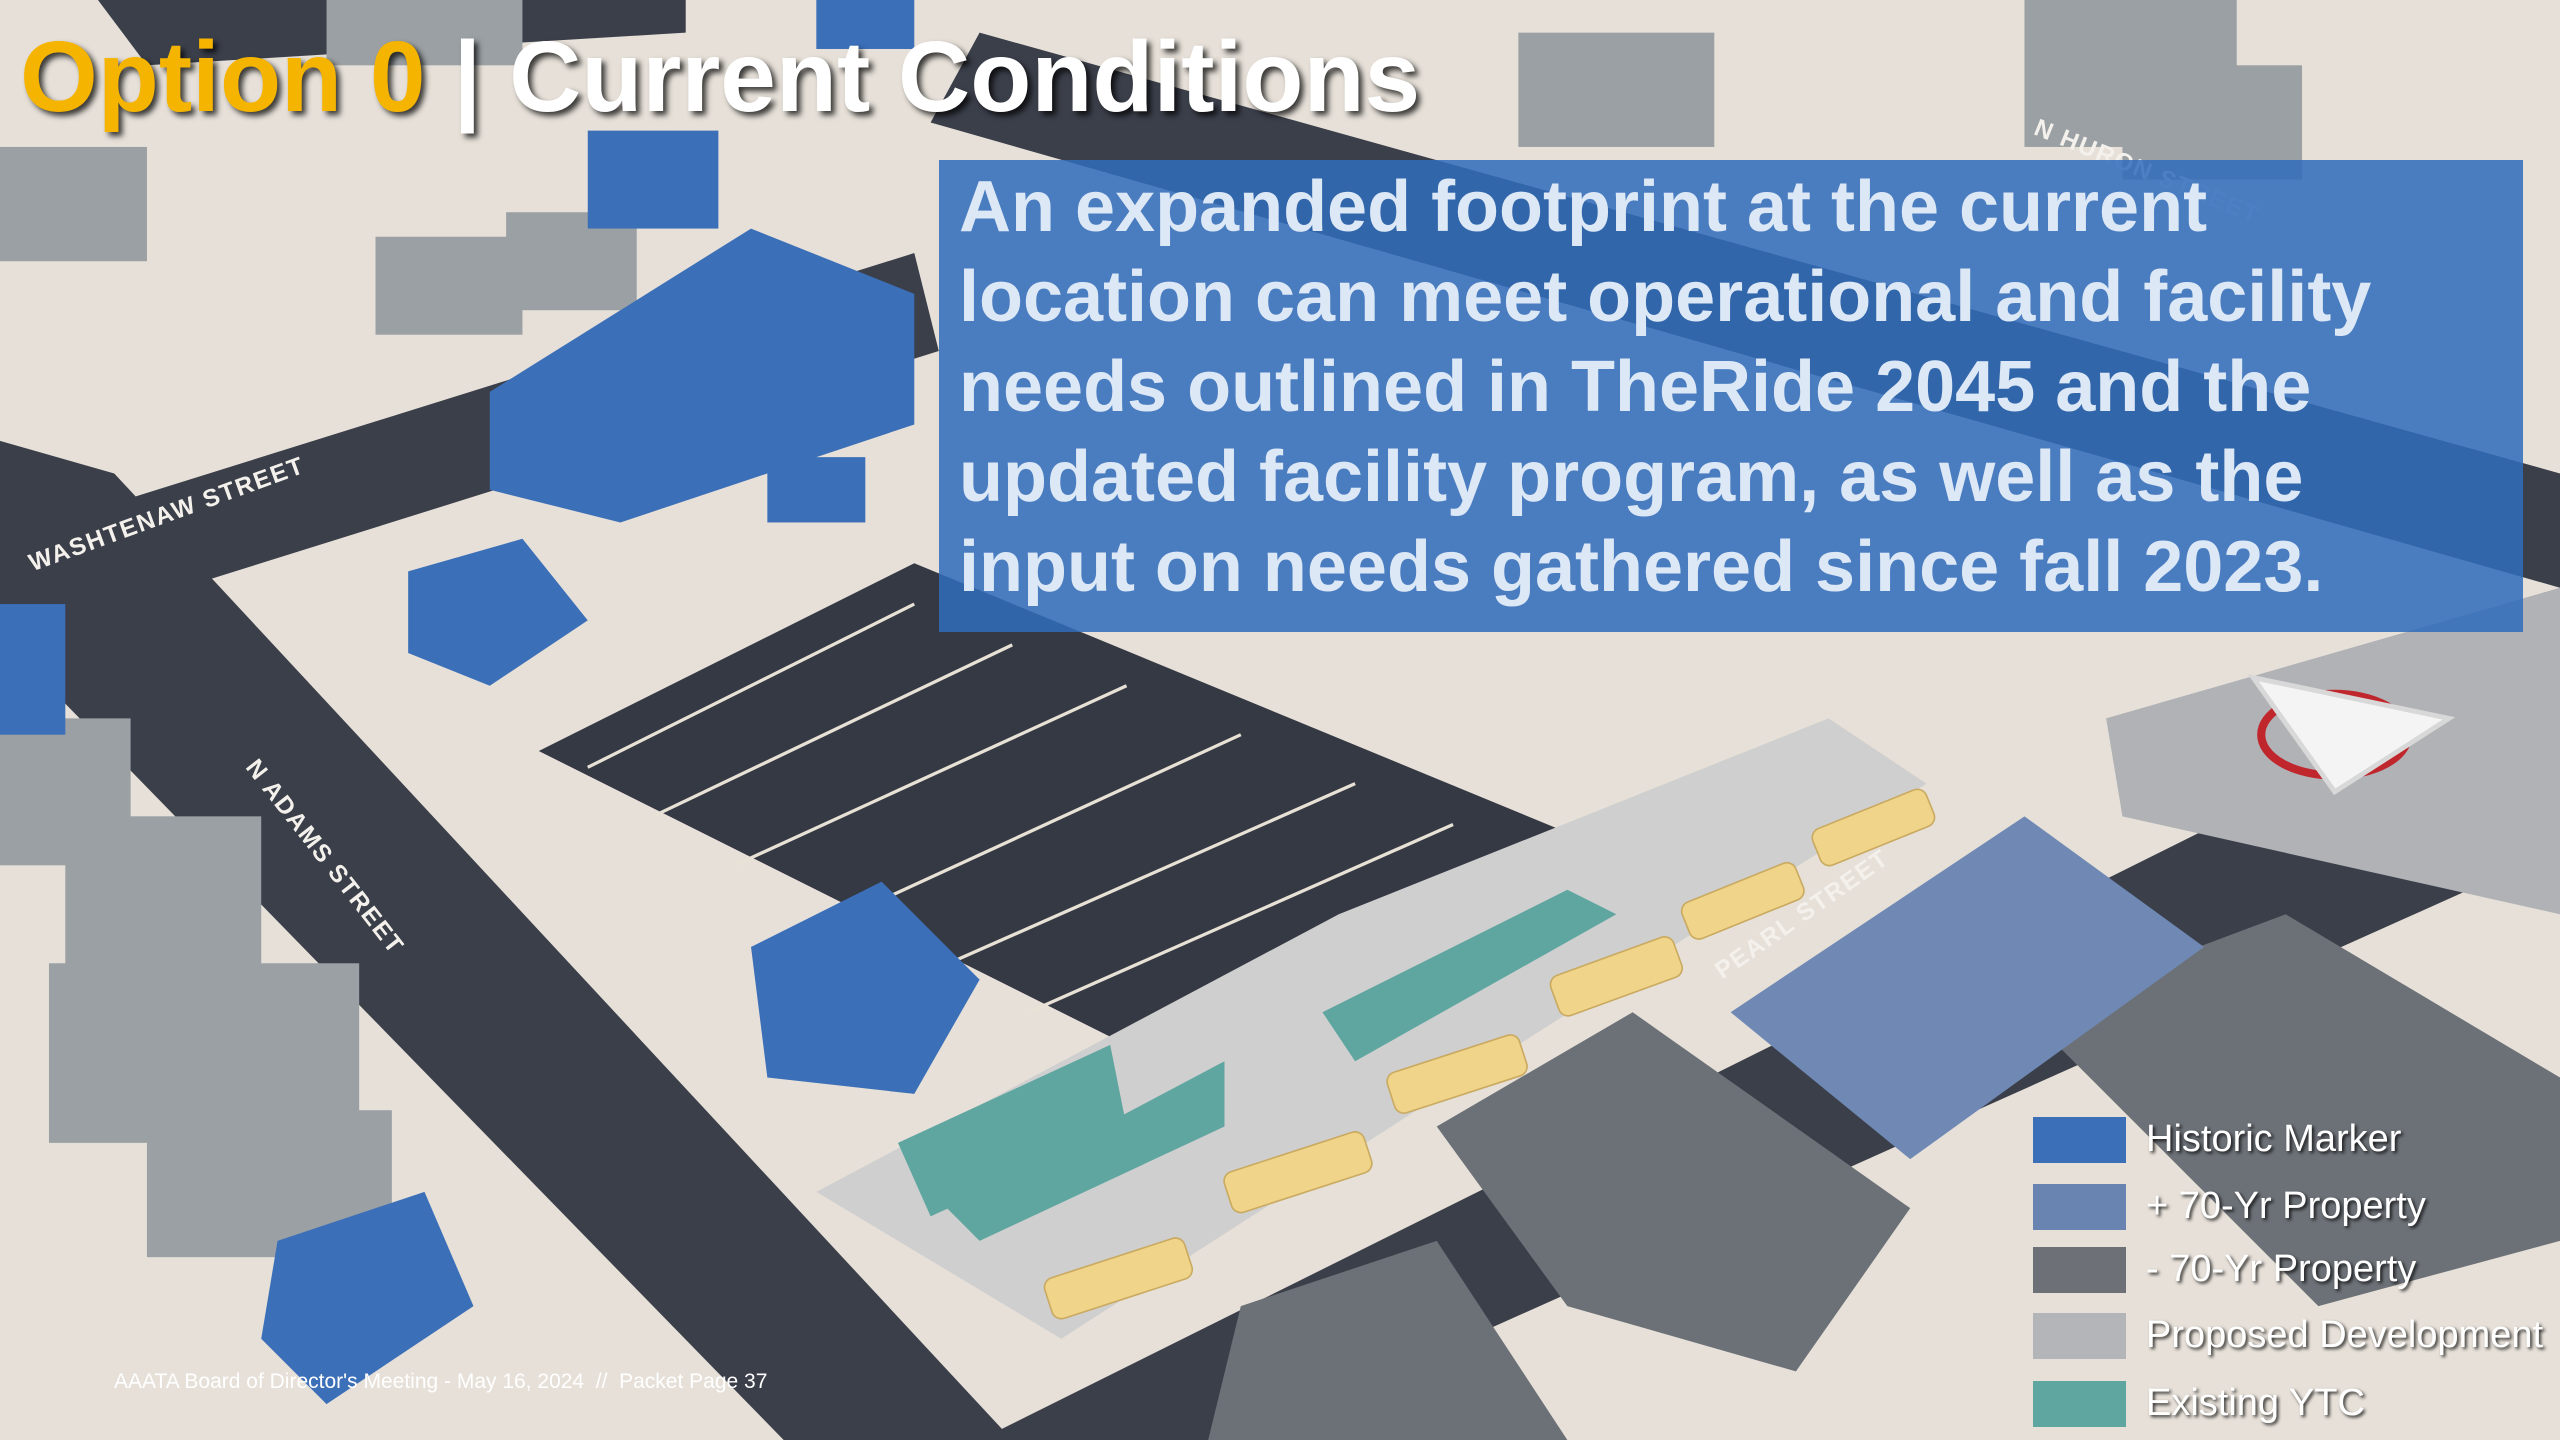  What do you see at coordinates (1967, 988) in the screenshot?
I see `building-70yr` at bounding box center [1967, 988].